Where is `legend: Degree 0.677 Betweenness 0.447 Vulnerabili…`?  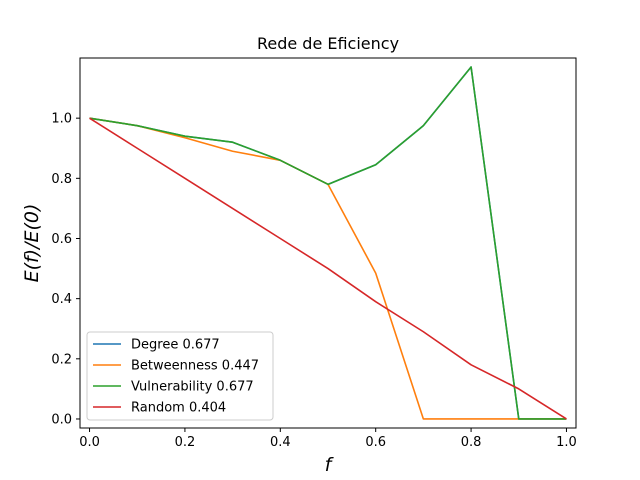
legend: Degree 0.677 Betweenness 0.447 Vulnerabili… is located at coordinates (180, 376).